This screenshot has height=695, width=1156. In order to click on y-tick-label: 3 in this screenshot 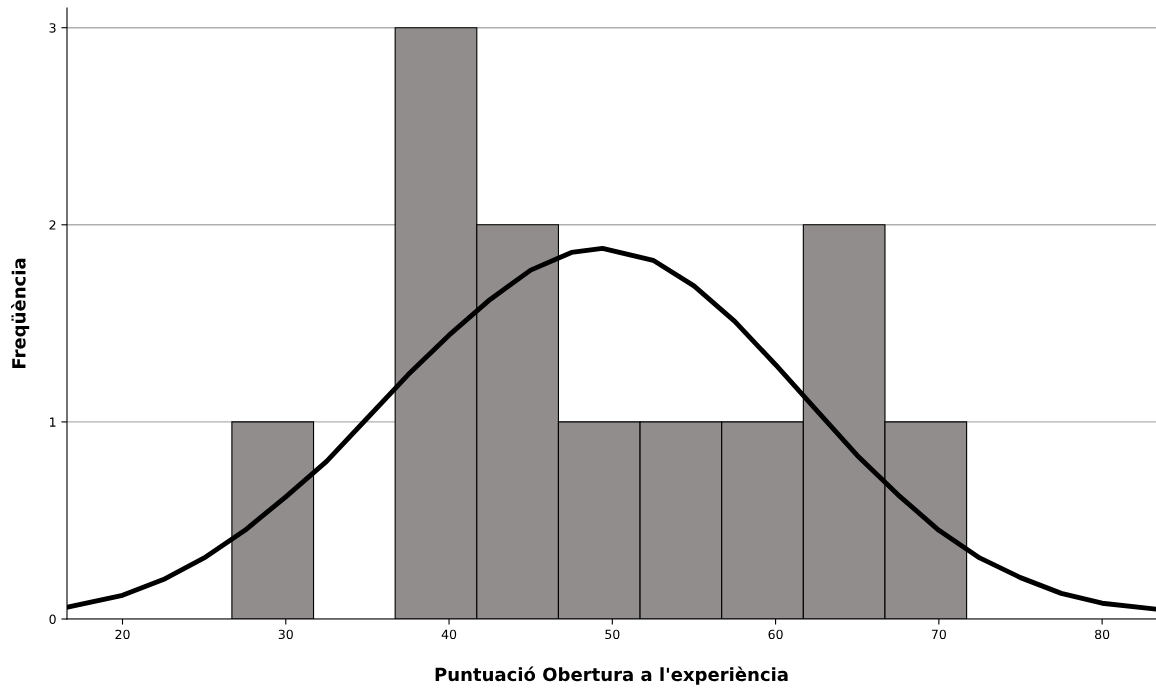, I will do `click(52, 28)`.